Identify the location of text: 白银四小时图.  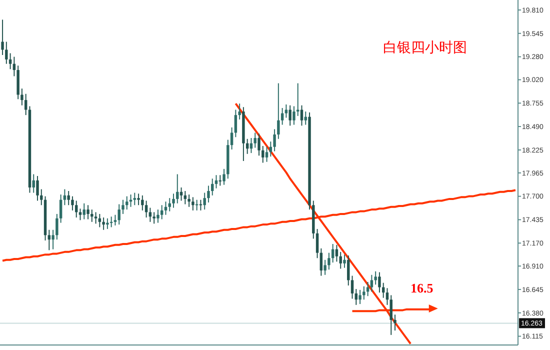
(425, 48).